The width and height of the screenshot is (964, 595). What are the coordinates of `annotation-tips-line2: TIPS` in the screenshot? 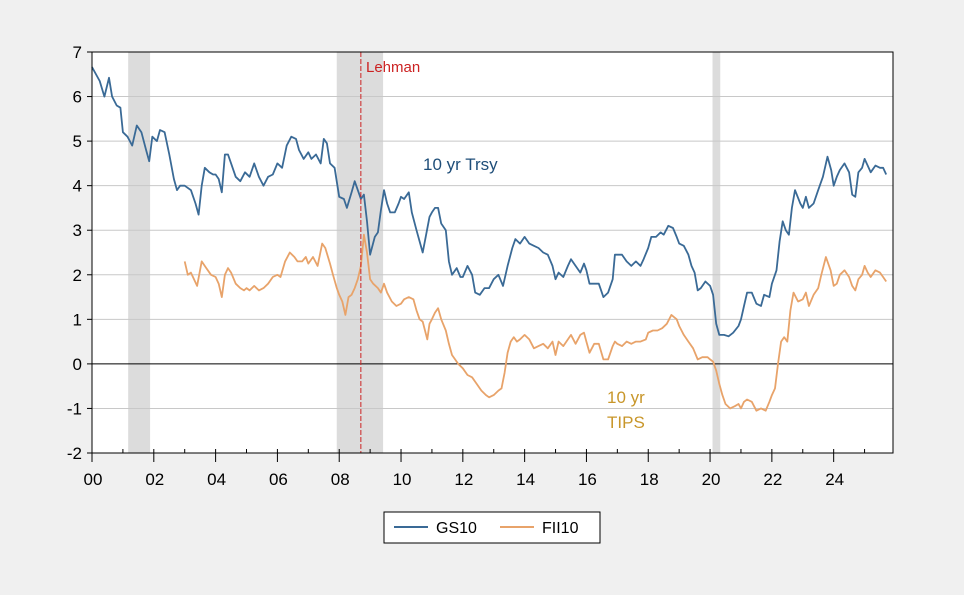 It's located at (626, 422).